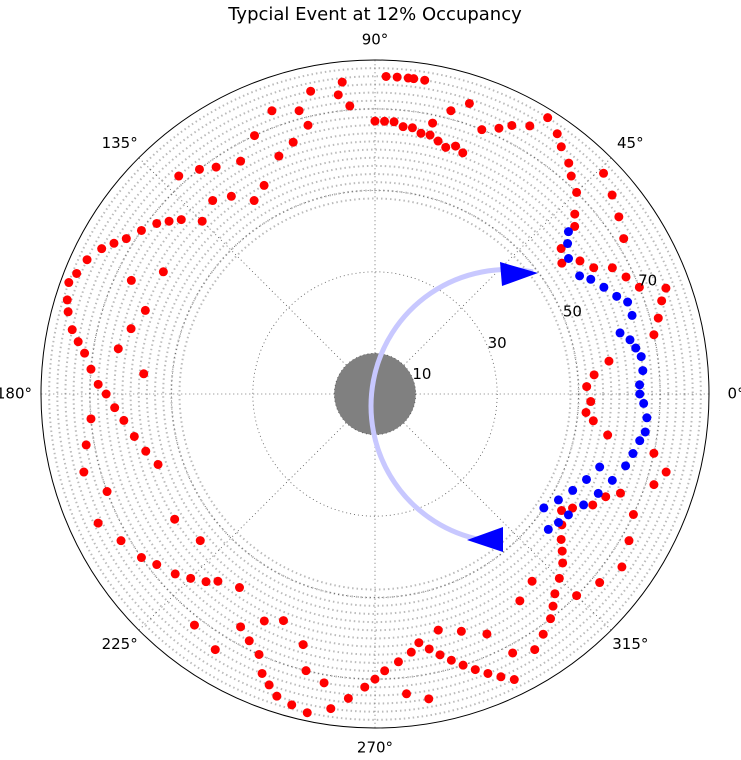  I want to click on direction-arc, so click(451, 405).